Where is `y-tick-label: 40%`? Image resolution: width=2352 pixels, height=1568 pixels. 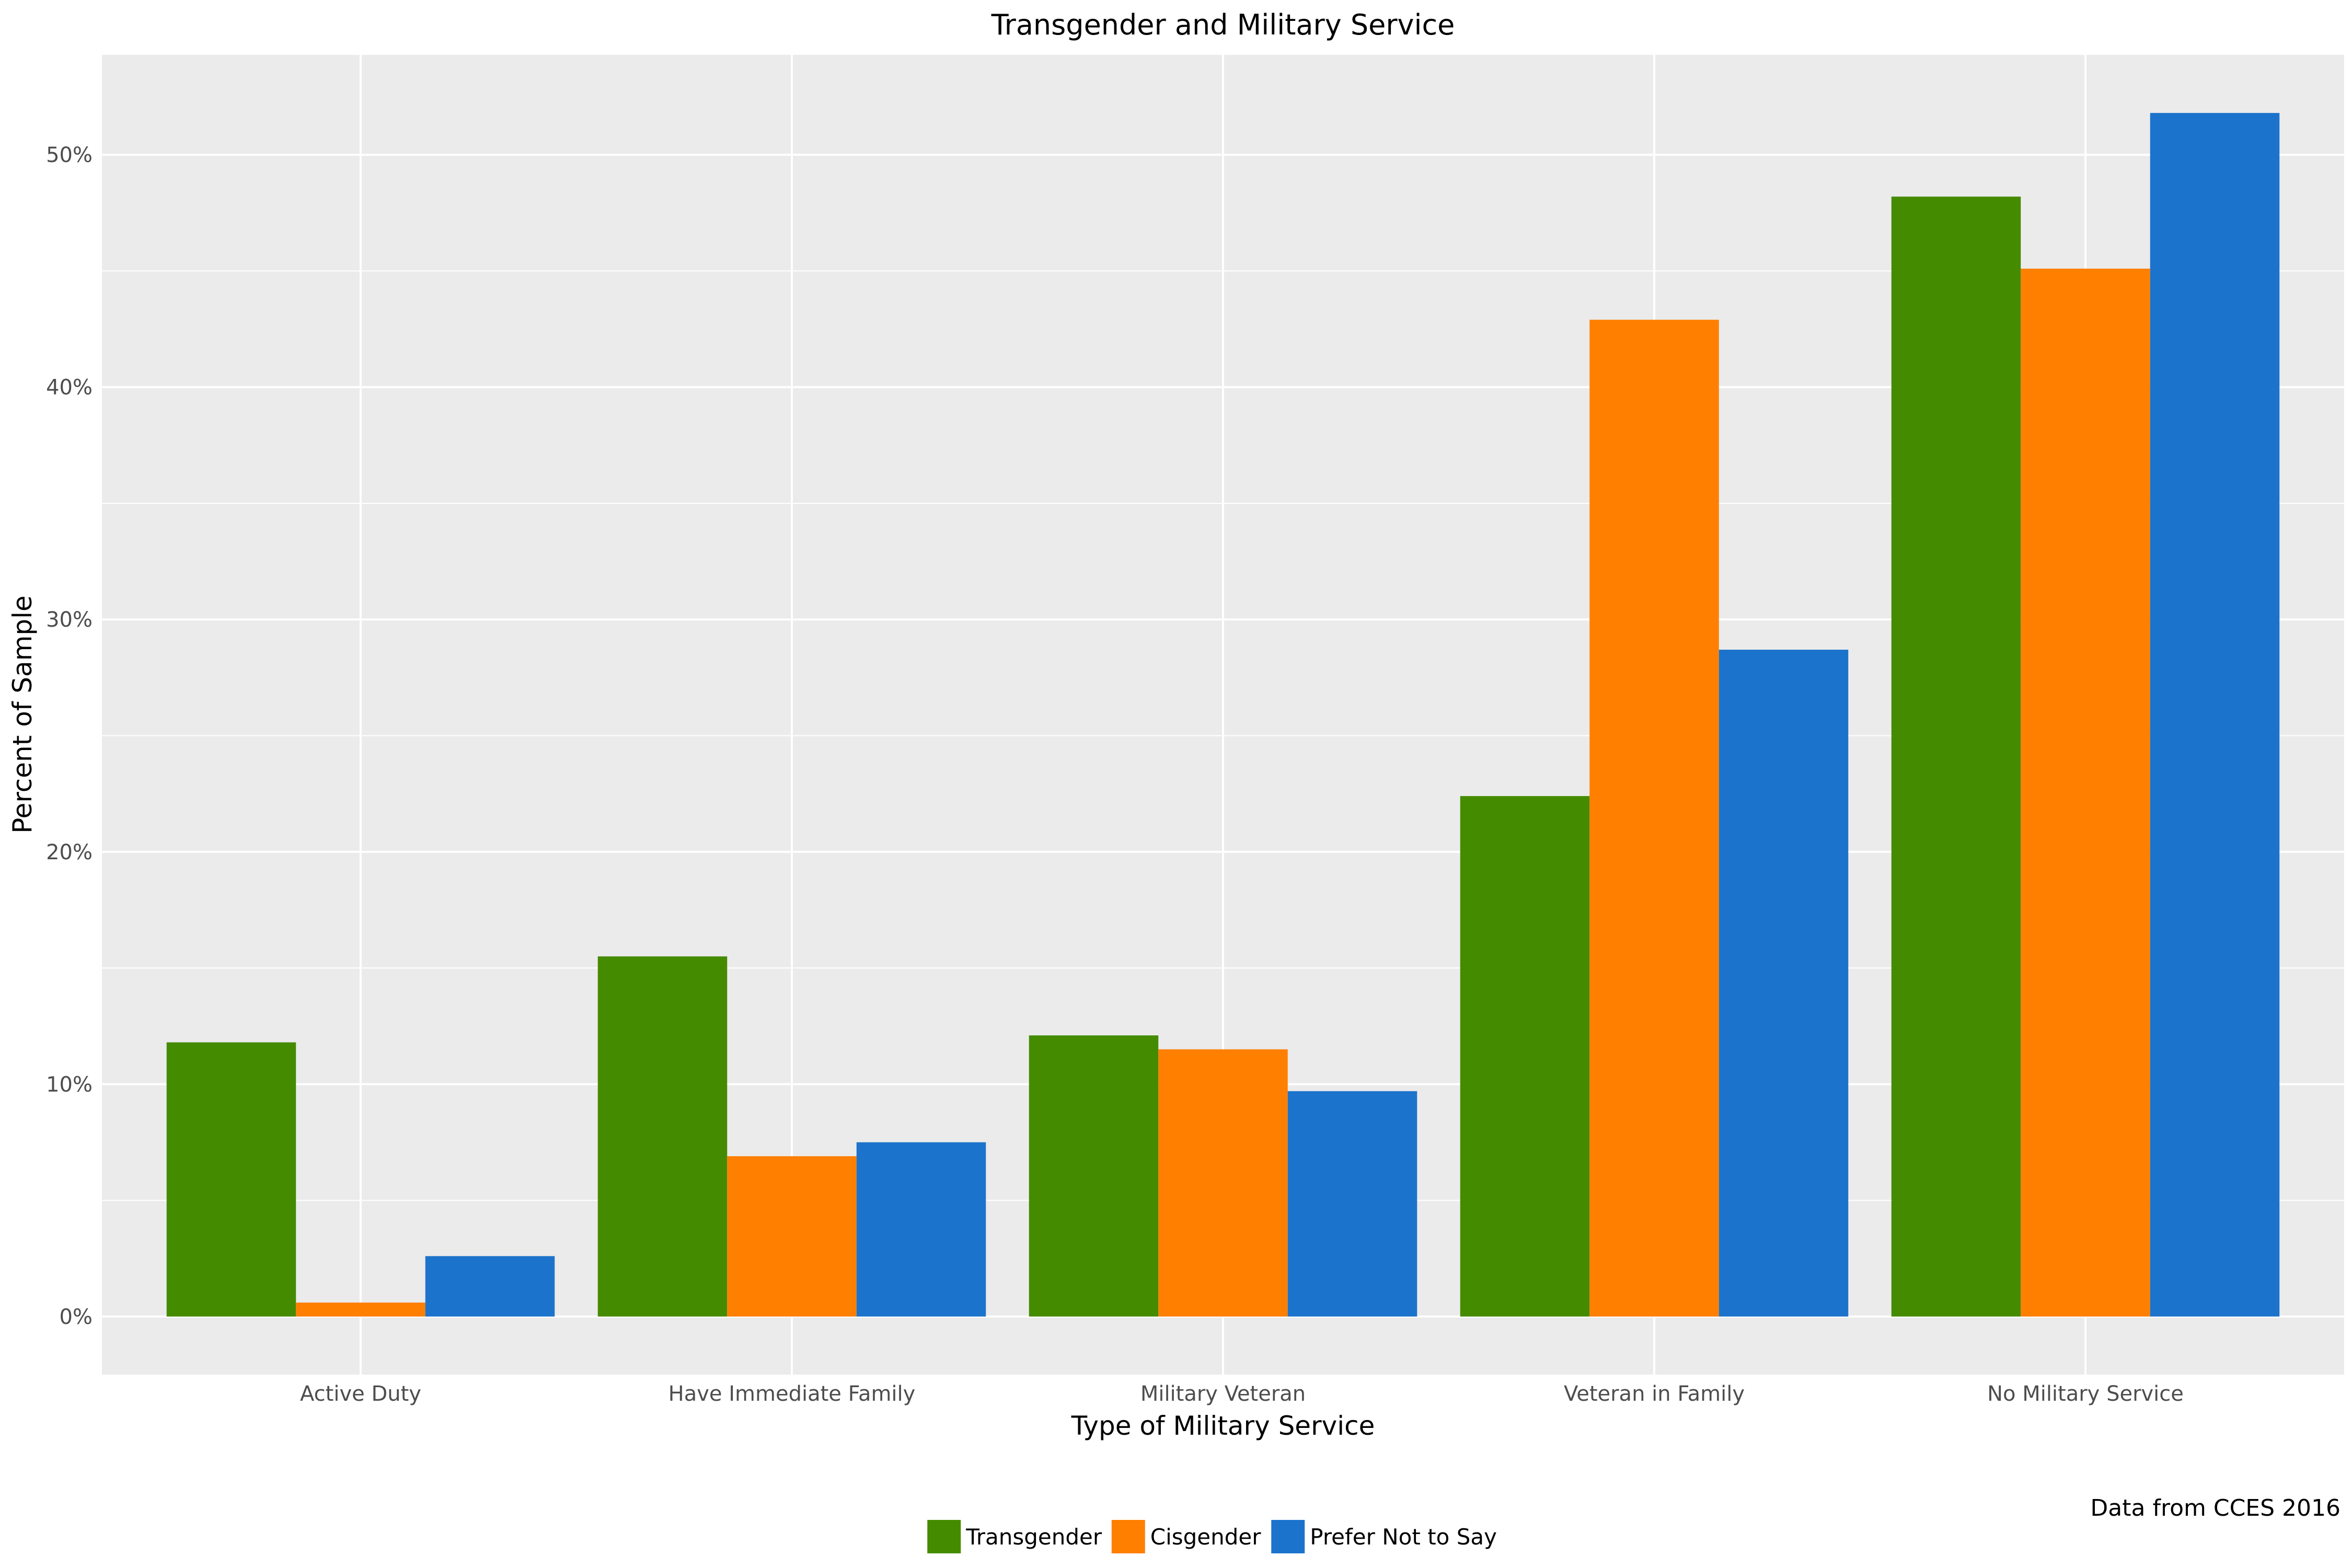
y-tick-label: 40% is located at coordinates (69, 388).